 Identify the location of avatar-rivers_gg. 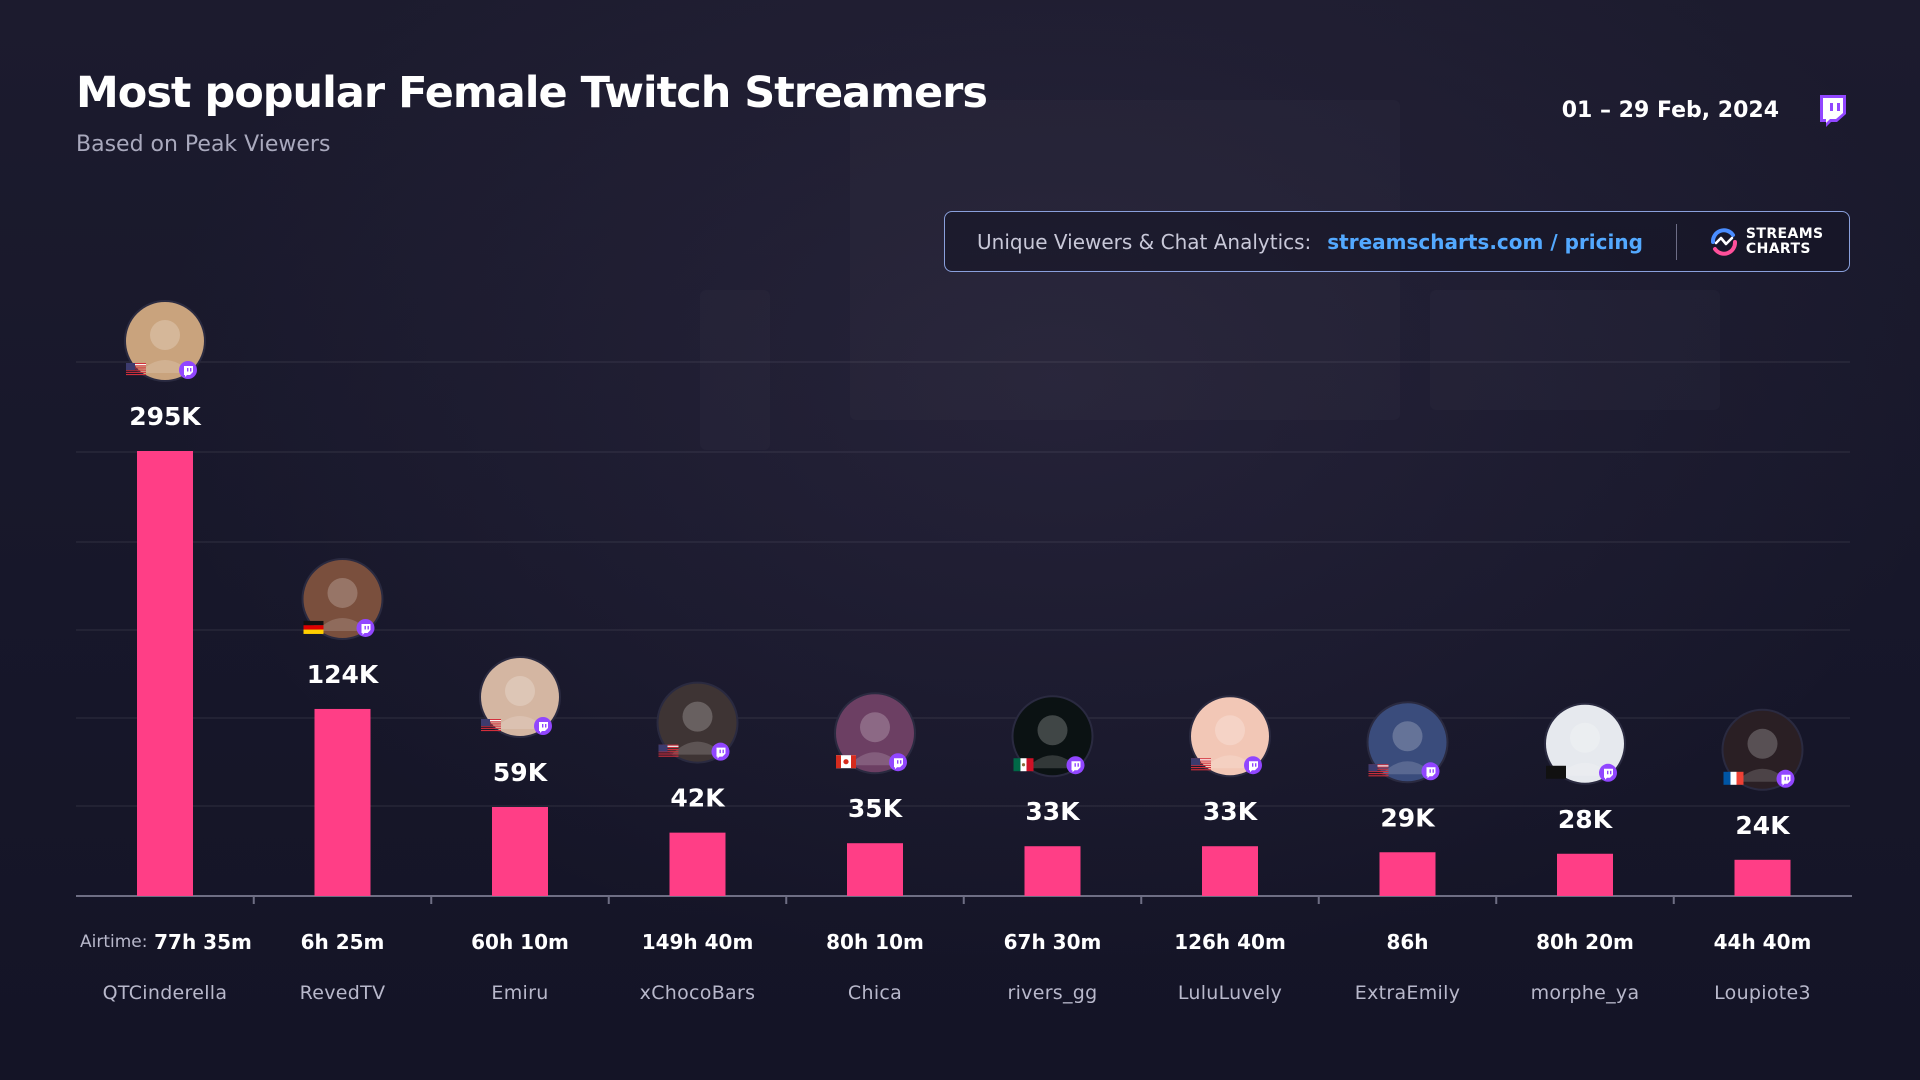
(1052, 736).